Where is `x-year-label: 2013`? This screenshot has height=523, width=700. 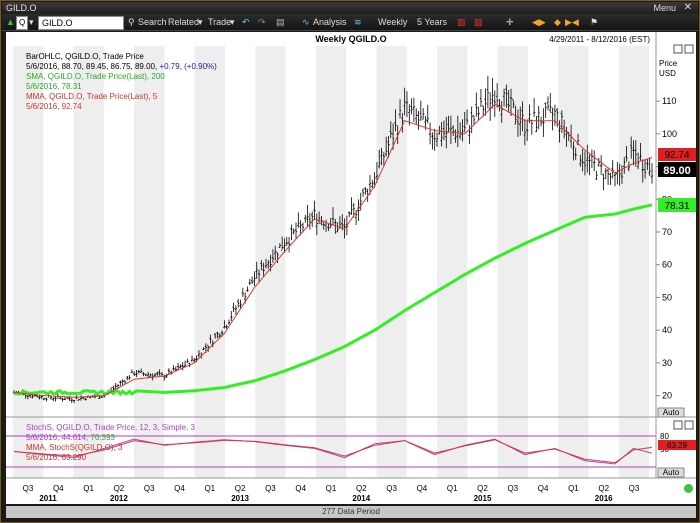
x-year-label: 2013 is located at coordinates (240, 498).